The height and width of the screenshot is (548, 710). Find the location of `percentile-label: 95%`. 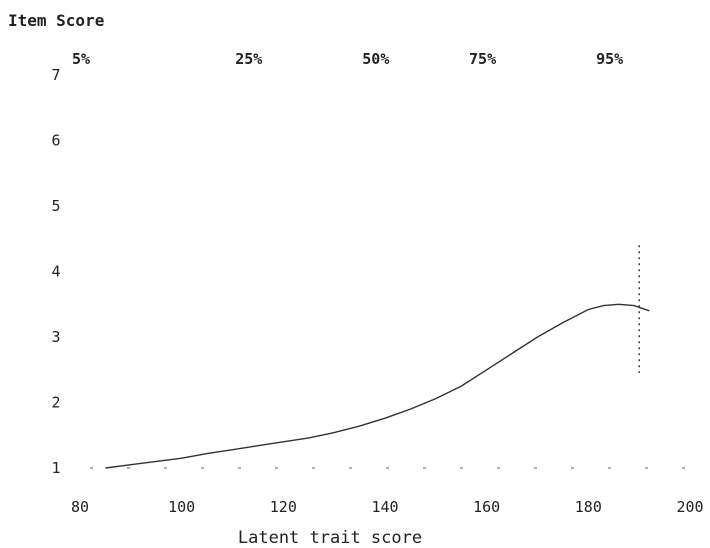

percentile-label: 95% is located at coordinates (609, 59).